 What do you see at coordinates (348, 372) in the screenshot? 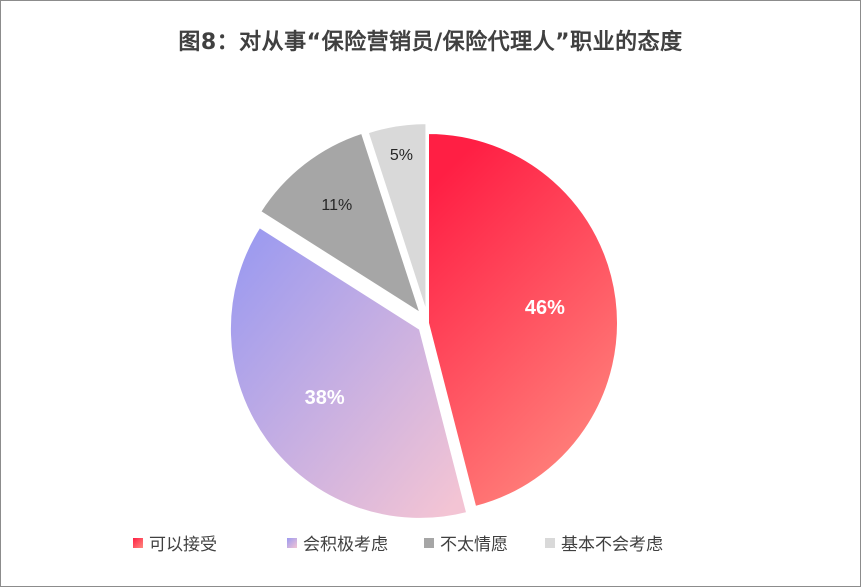
I see `pie-slice-consider` at bounding box center [348, 372].